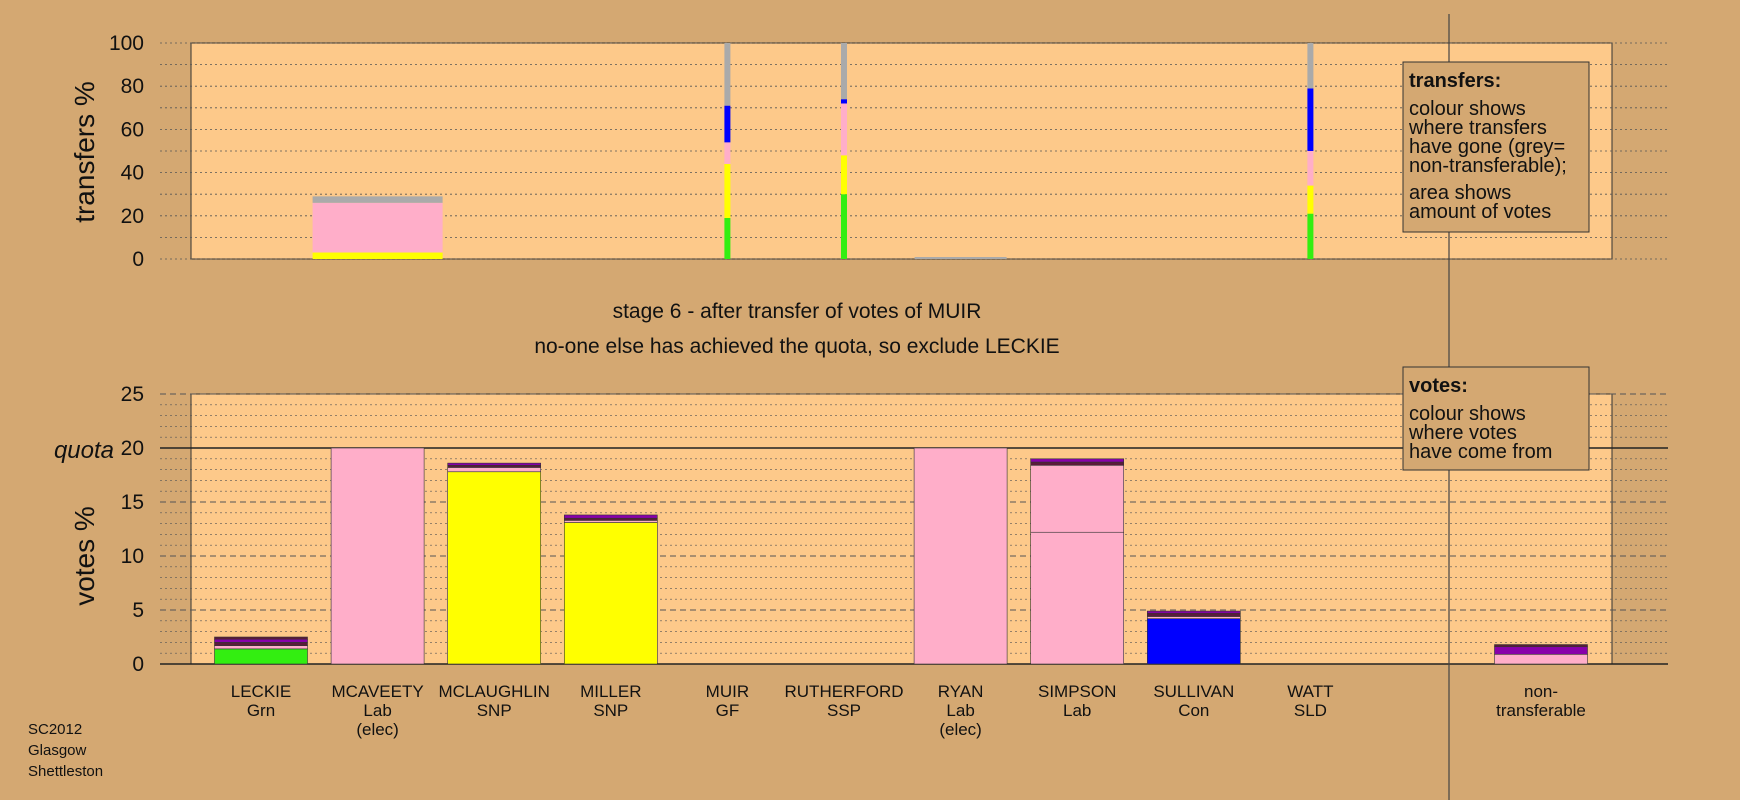  Describe the element at coordinates (1467, 414) in the screenshot. I see `votes-legend-line: colour shows` at that location.